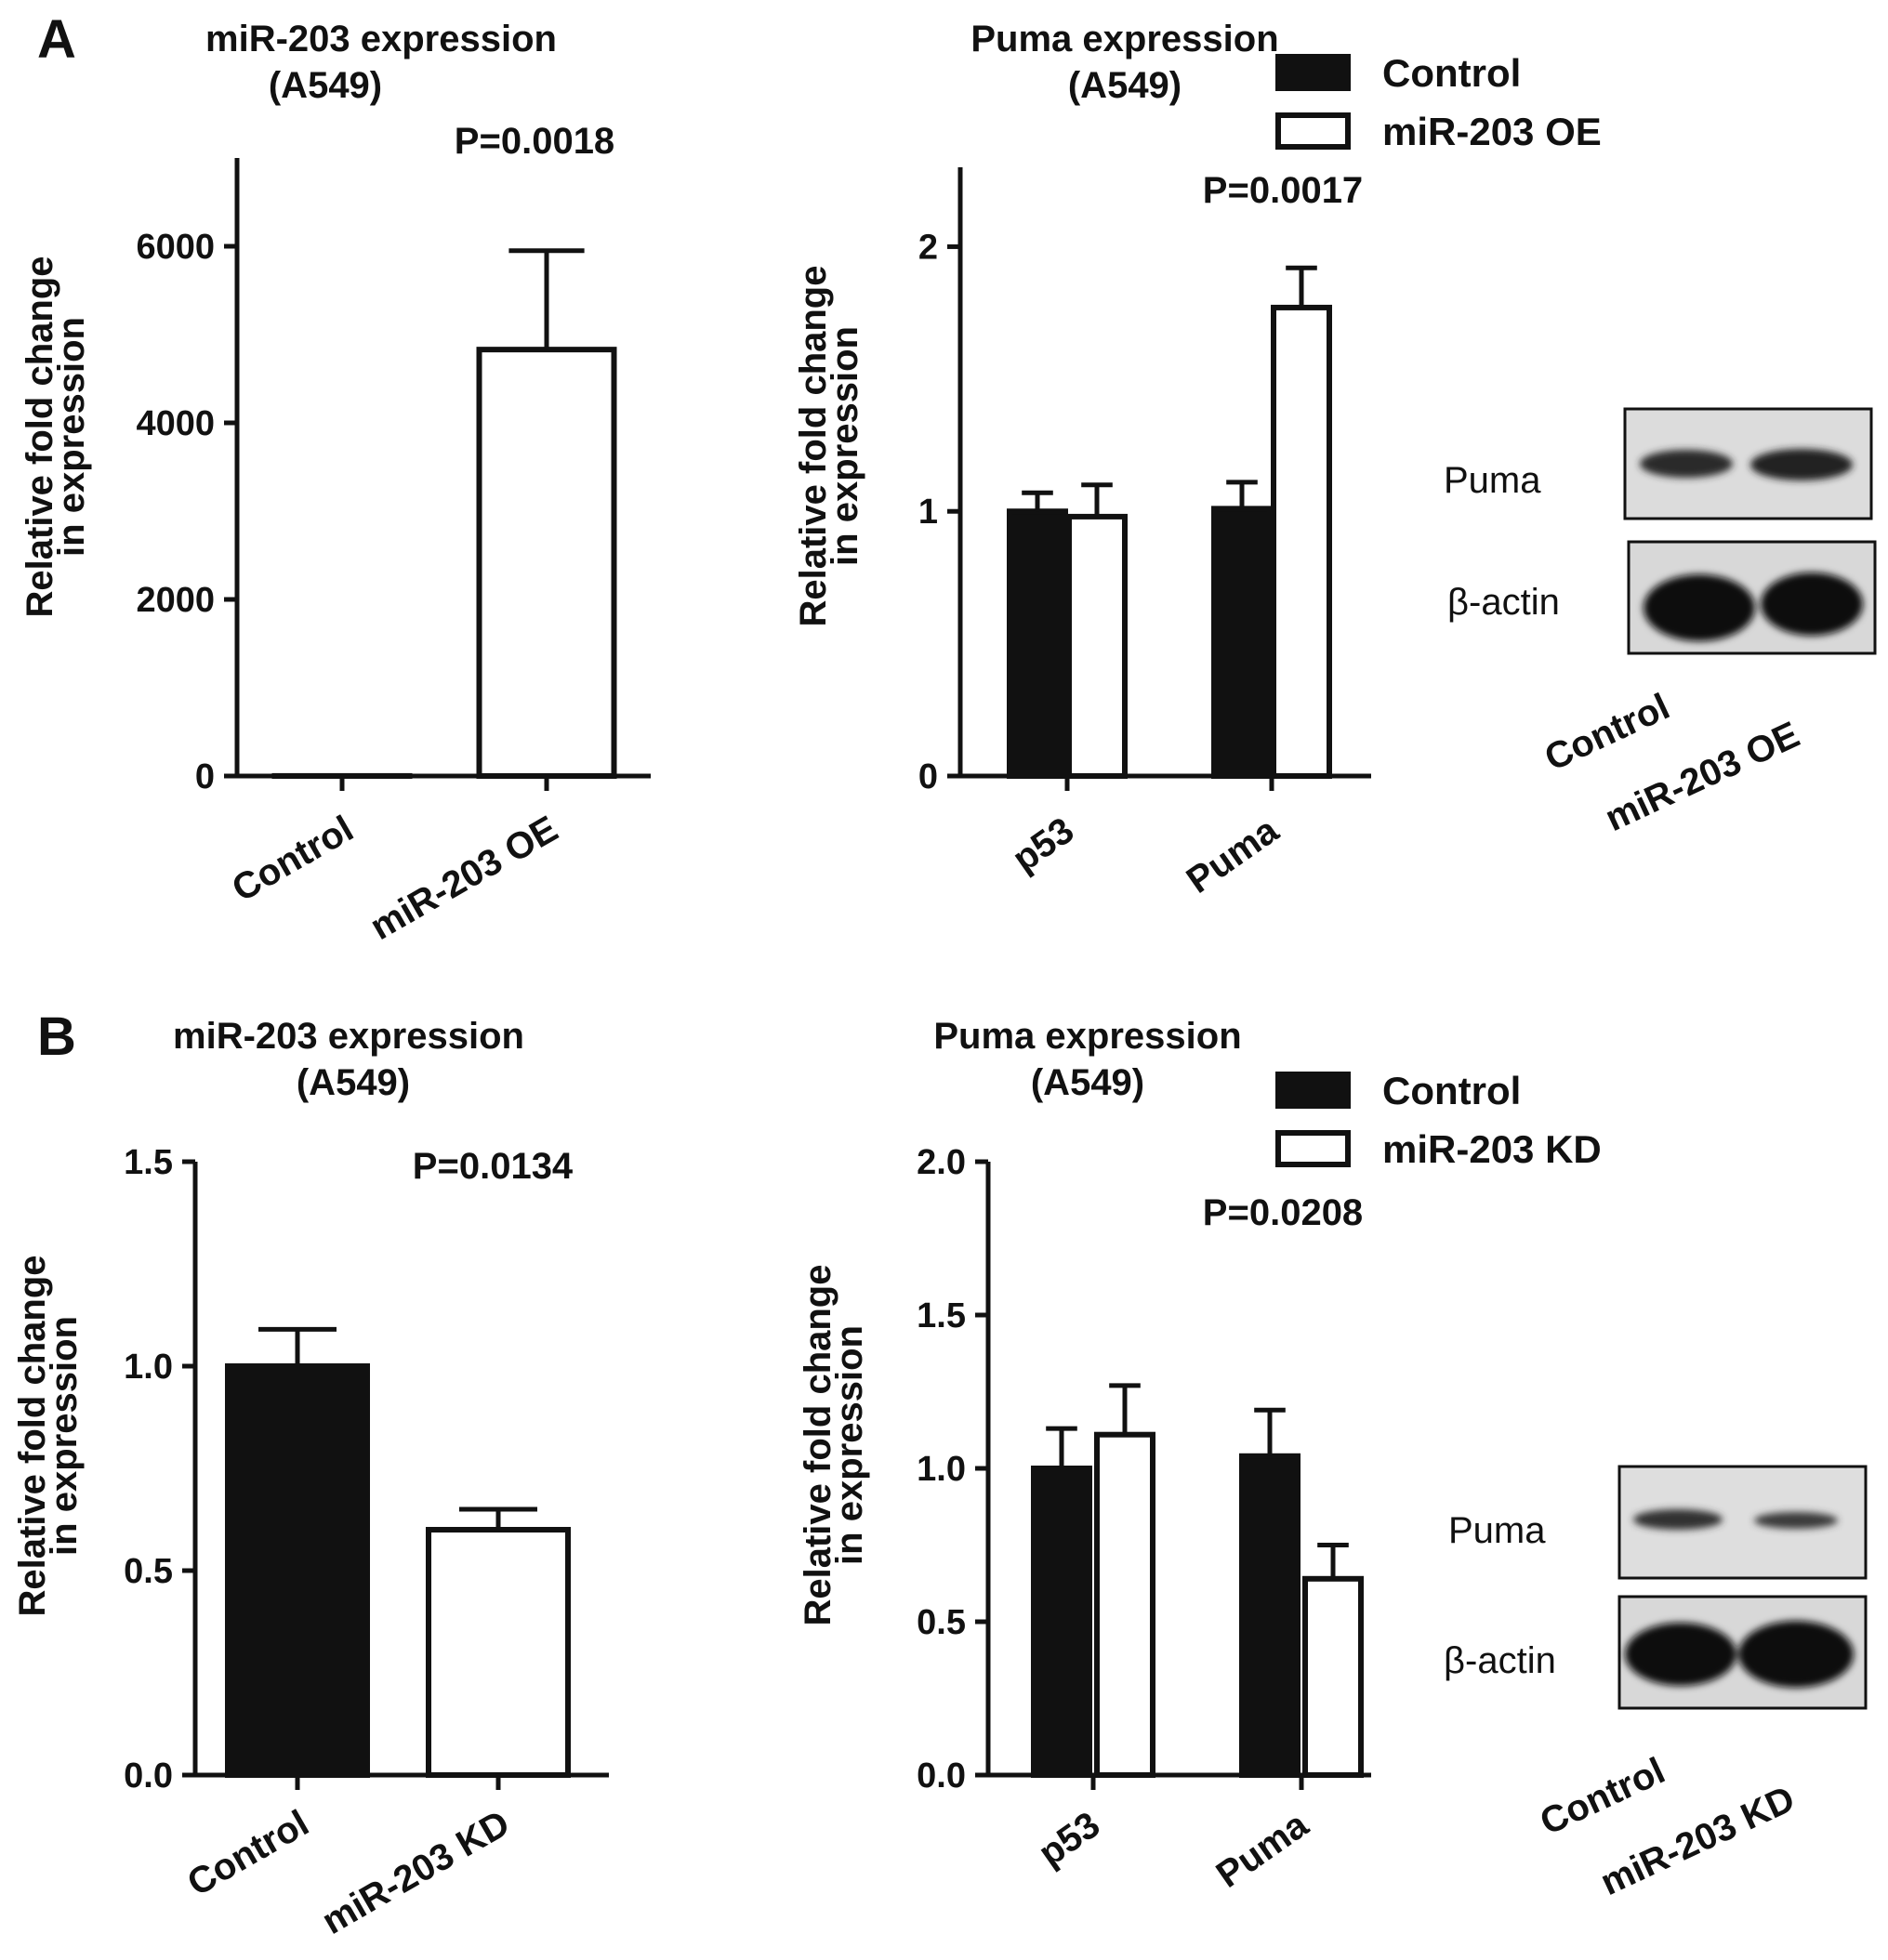  Describe the element at coordinates (297, 1570) in the screenshot. I see `bar-control` at that location.